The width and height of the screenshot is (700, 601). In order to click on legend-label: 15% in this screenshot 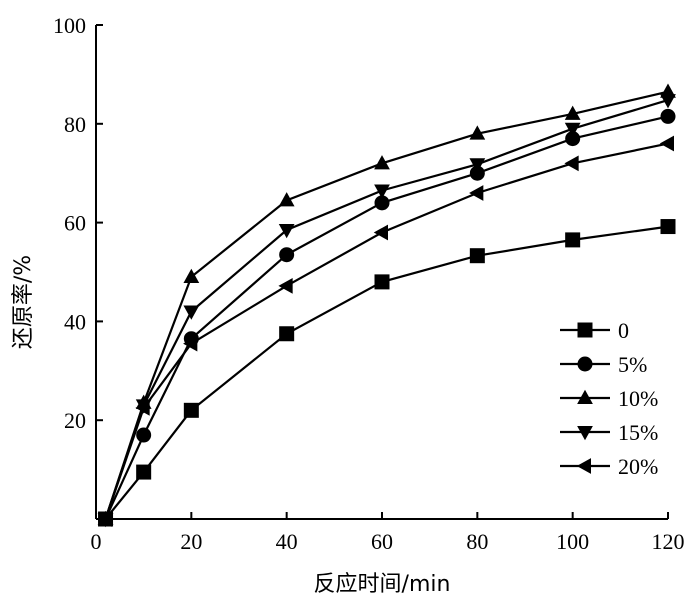, I will do `click(638, 432)`.